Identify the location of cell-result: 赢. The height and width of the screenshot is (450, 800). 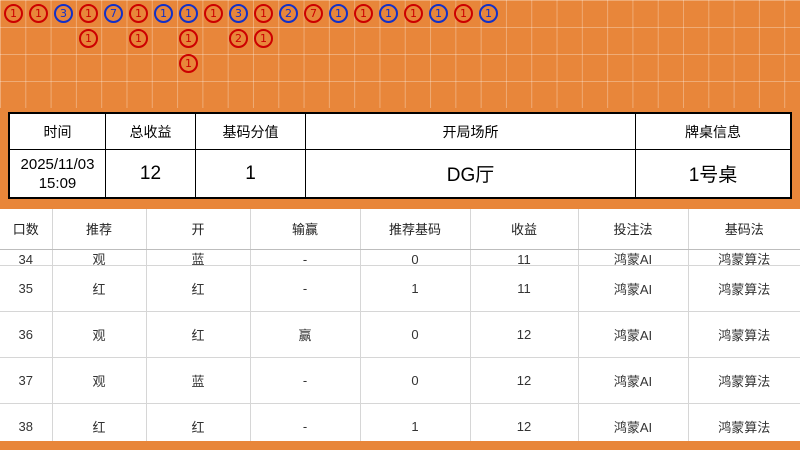
(305, 334).